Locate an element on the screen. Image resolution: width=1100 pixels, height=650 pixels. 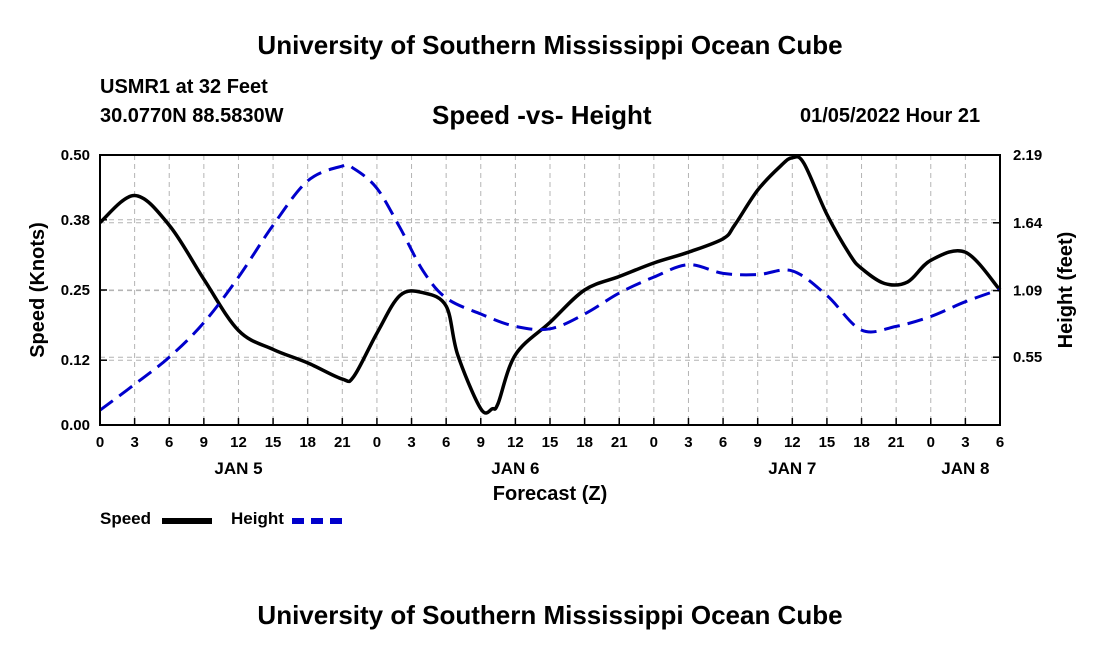
chart-title: Speed -vs- Height is located at coordinates (542, 115).